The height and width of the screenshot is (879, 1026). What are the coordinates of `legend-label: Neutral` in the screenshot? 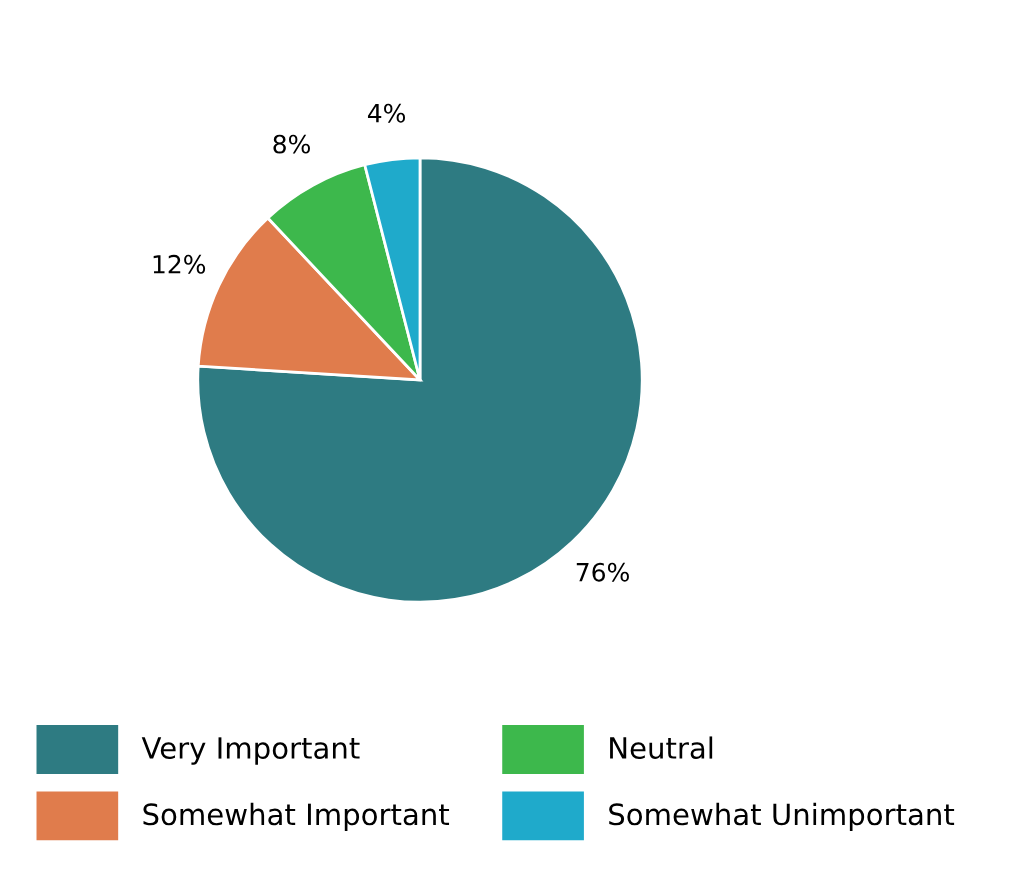 It's located at (661, 748).